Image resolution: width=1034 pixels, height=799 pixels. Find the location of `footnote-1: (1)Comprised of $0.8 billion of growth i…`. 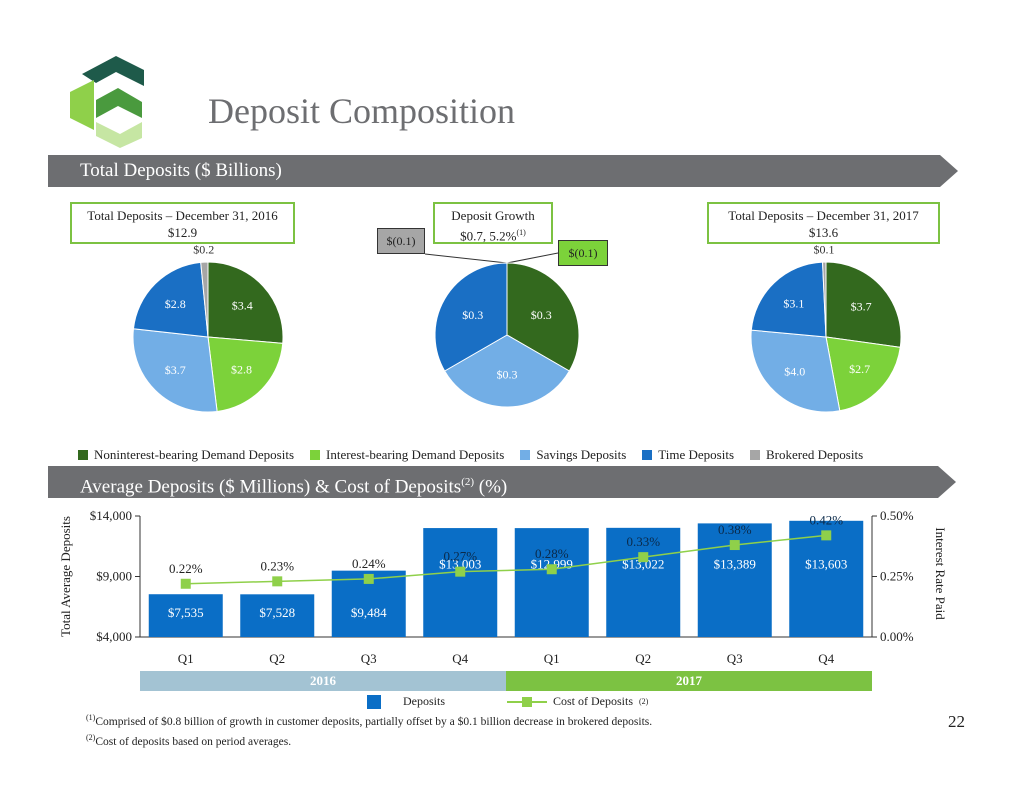

footnote-1: (1)Comprised of $0.8 billion of growth i… is located at coordinates (369, 720).